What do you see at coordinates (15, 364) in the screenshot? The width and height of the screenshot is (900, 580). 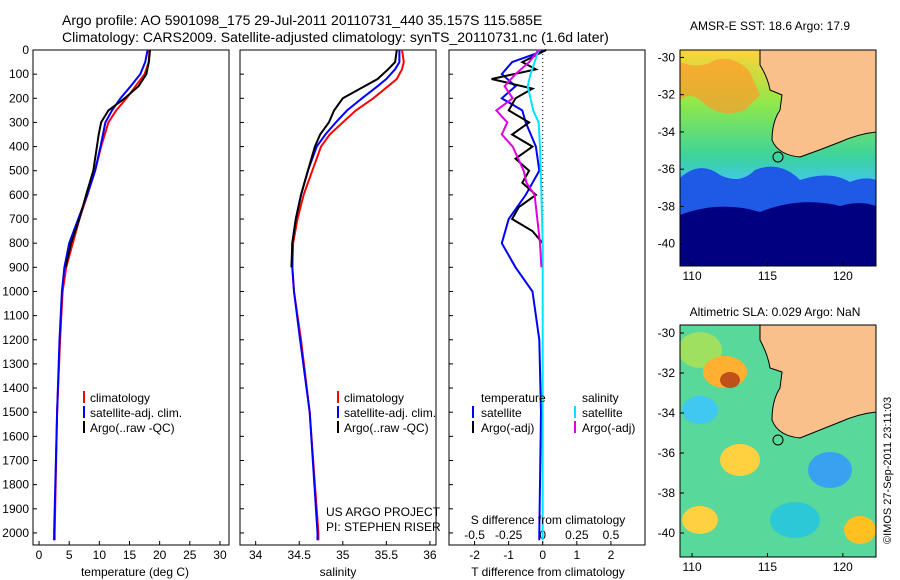 I see `depth-tick-label: 1300` at bounding box center [15, 364].